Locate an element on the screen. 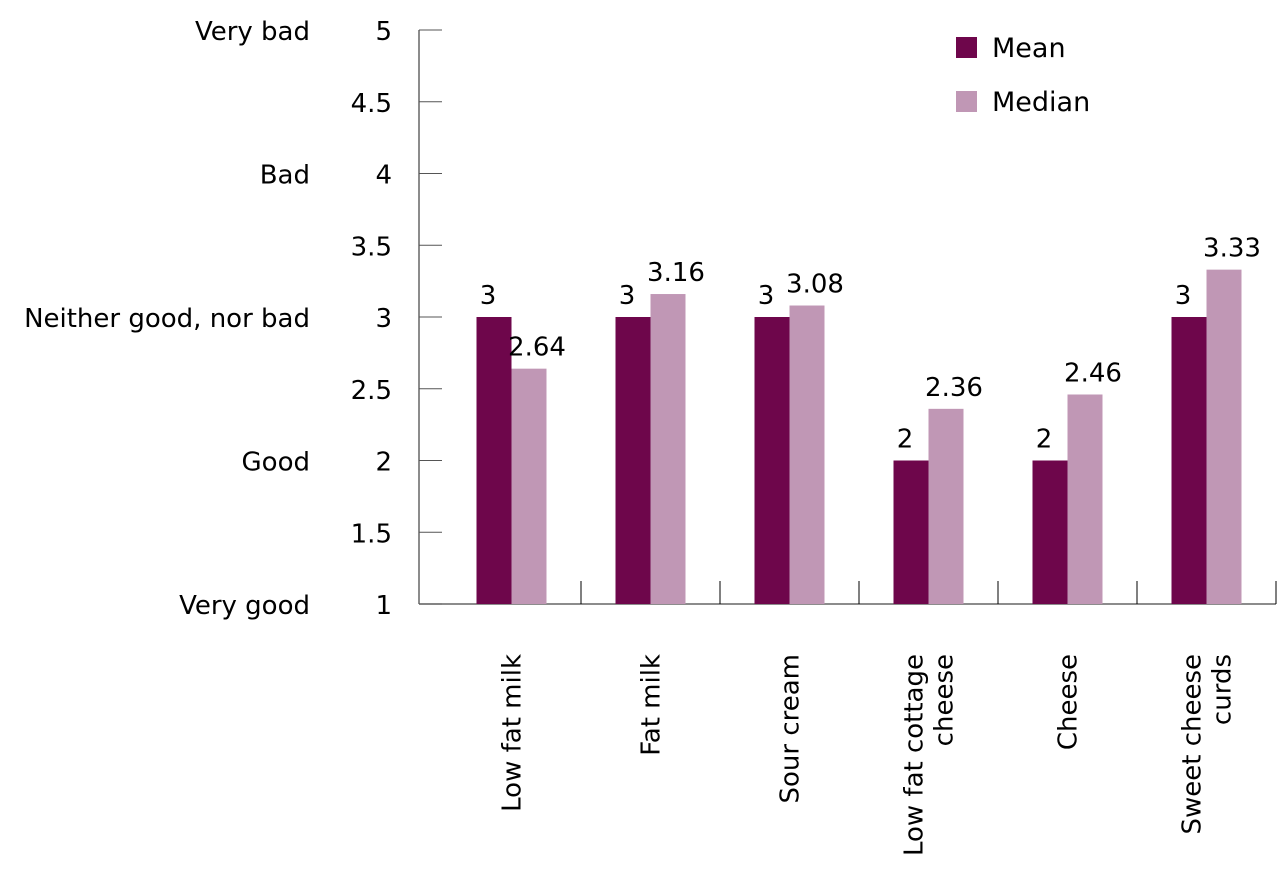 The image size is (1278, 880). legend-label: Mean is located at coordinates (1029, 48).